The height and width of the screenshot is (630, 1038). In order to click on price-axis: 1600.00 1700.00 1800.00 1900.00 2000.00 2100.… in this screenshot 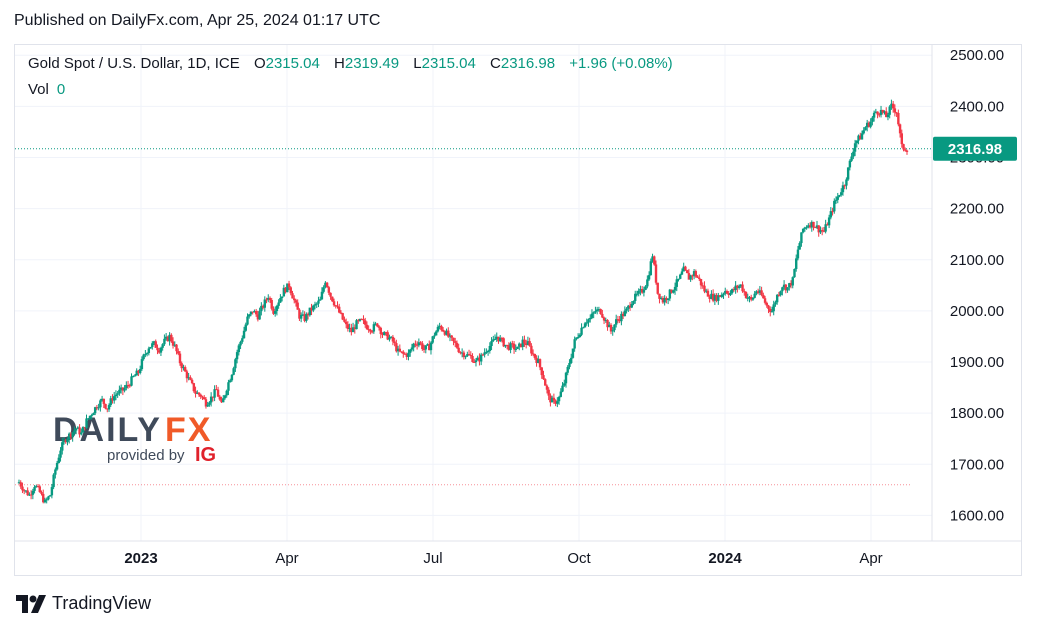, I will do `click(977, 285)`.